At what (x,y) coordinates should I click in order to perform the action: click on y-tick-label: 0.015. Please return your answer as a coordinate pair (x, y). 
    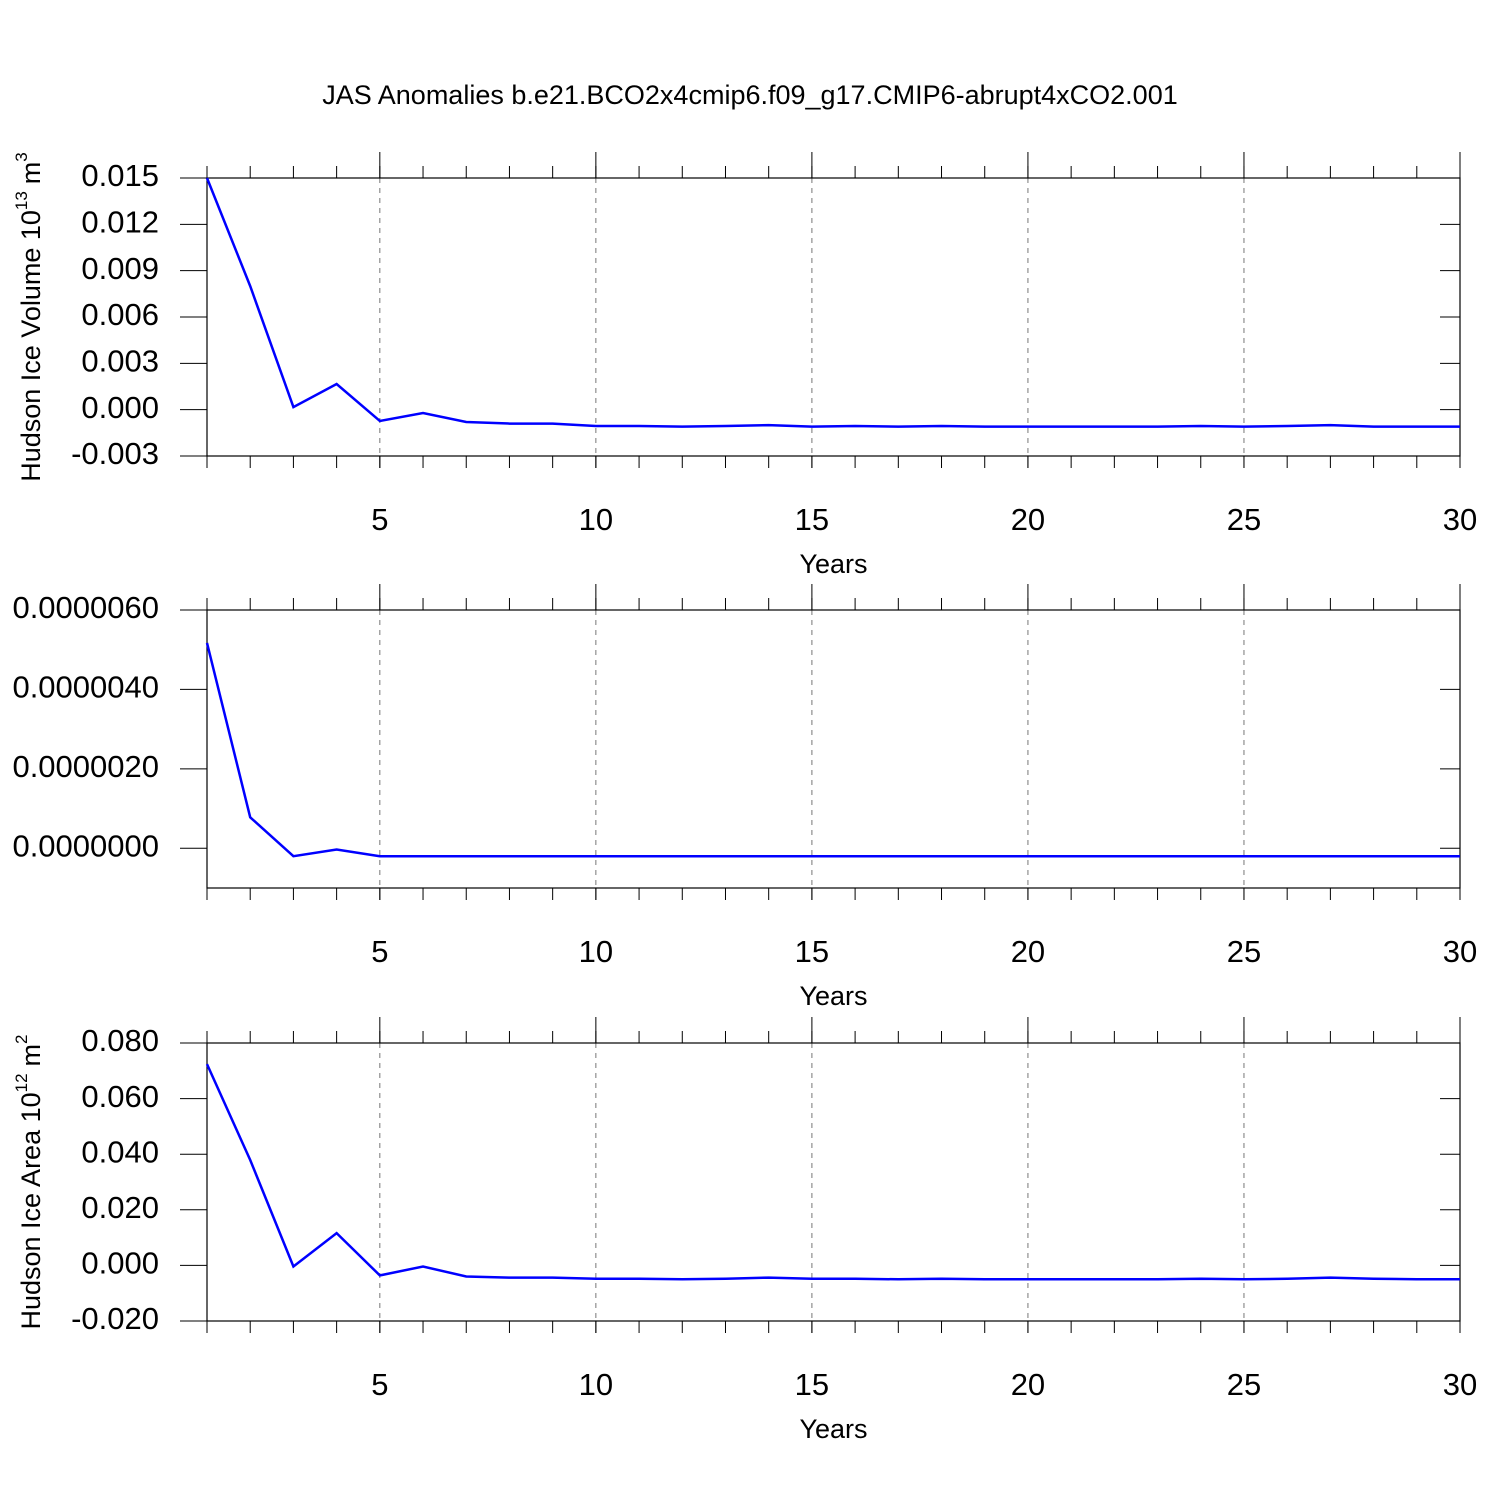
    Looking at the image, I should click on (120, 175).